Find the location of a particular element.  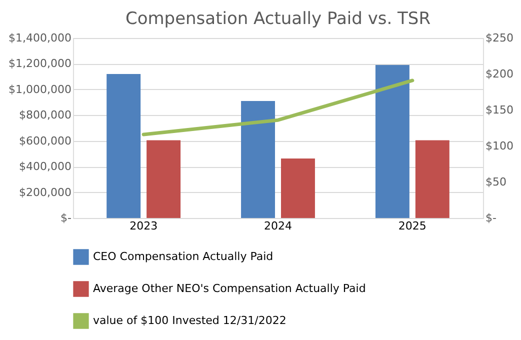

y-tick-label: $- is located at coordinates (66, 218).